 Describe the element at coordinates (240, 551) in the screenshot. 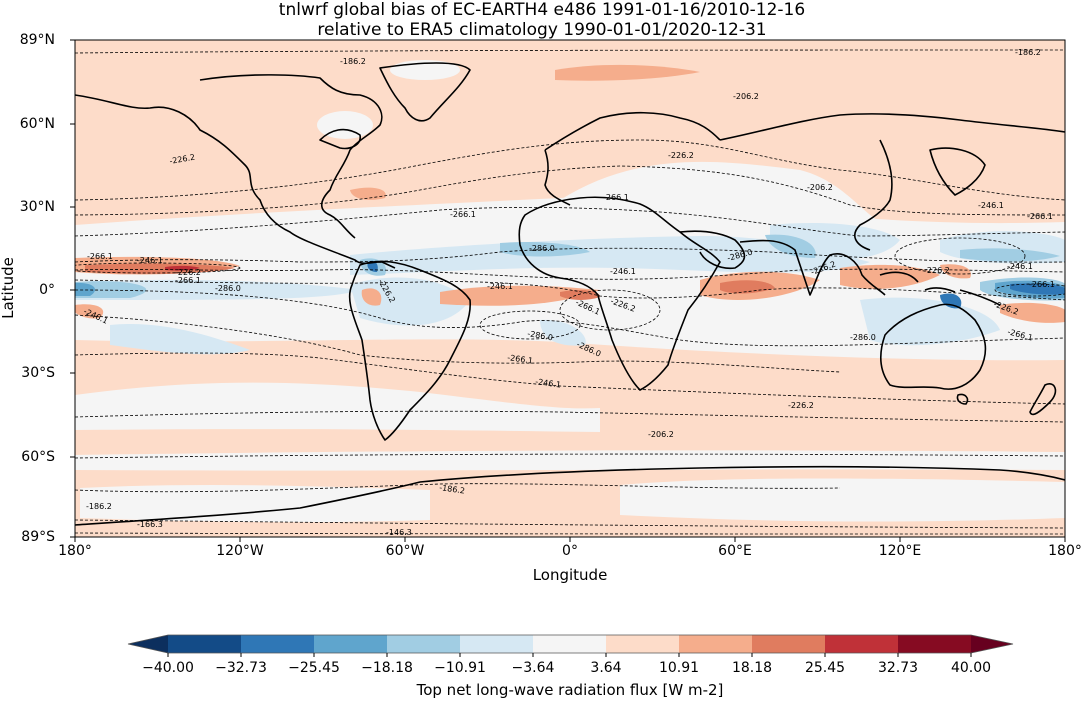

I see `x-tick-label: 120°W` at that location.